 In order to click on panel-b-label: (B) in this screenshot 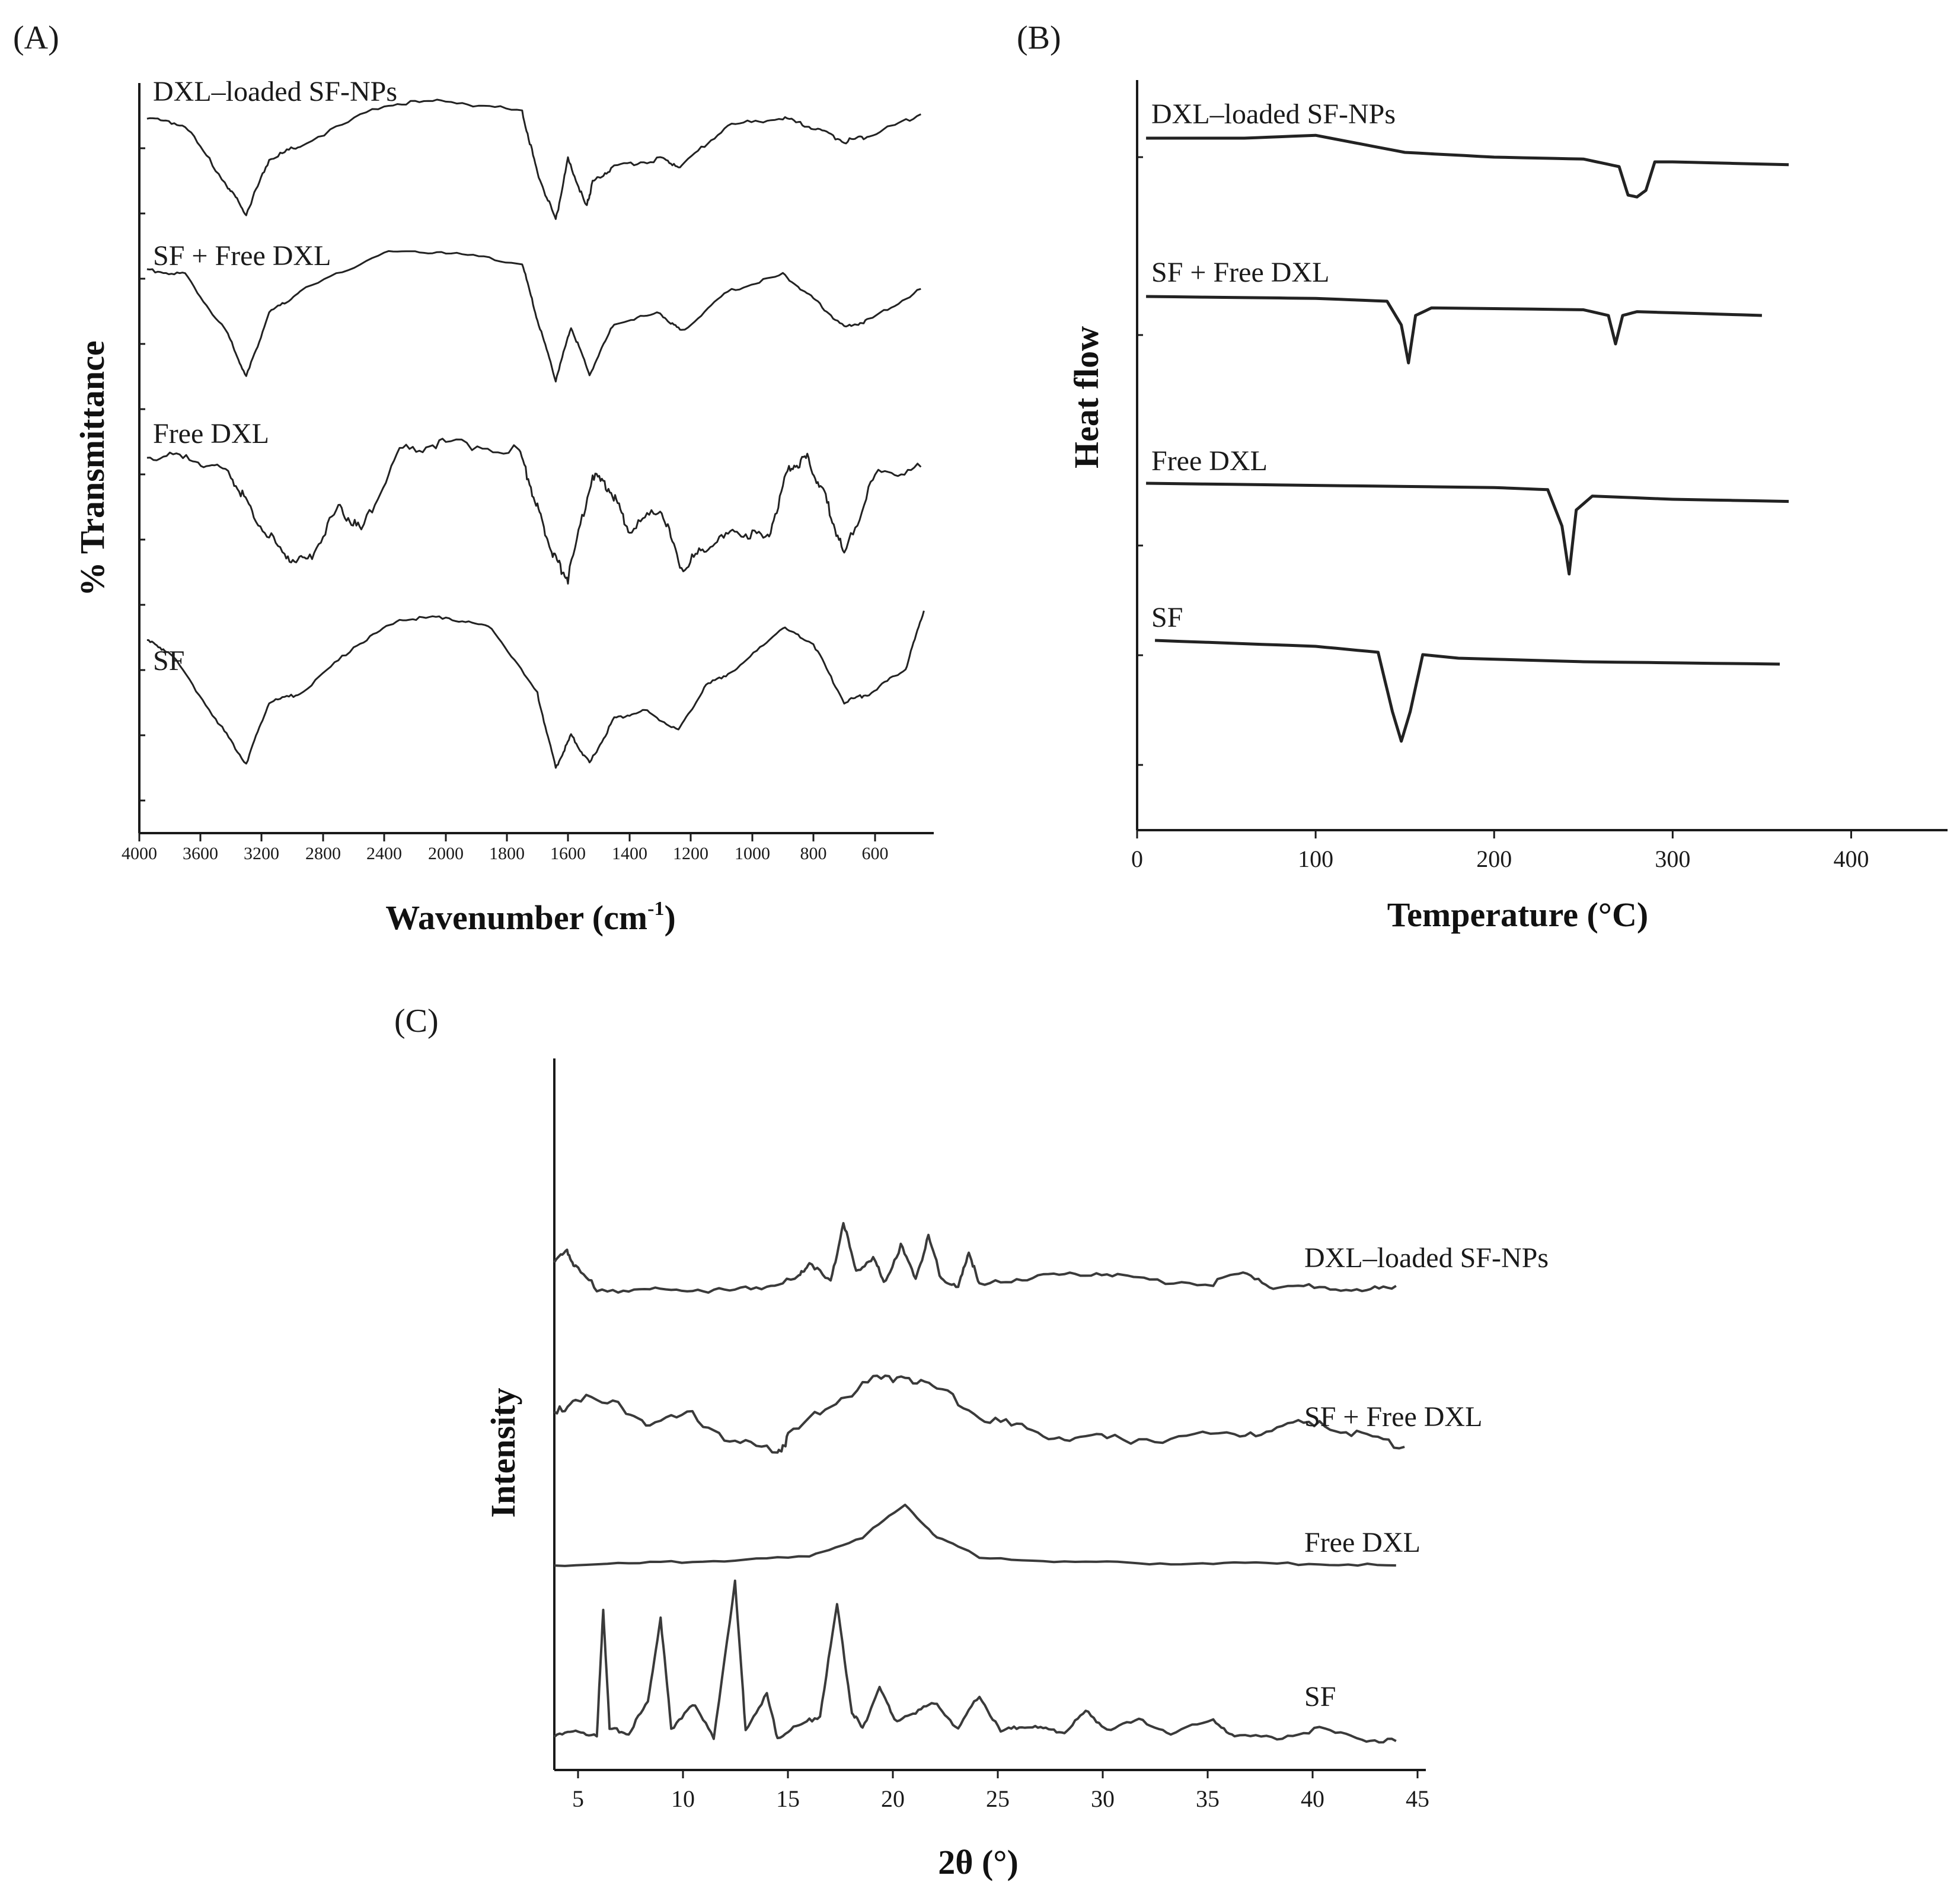, I will do `click(1039, 38)`.